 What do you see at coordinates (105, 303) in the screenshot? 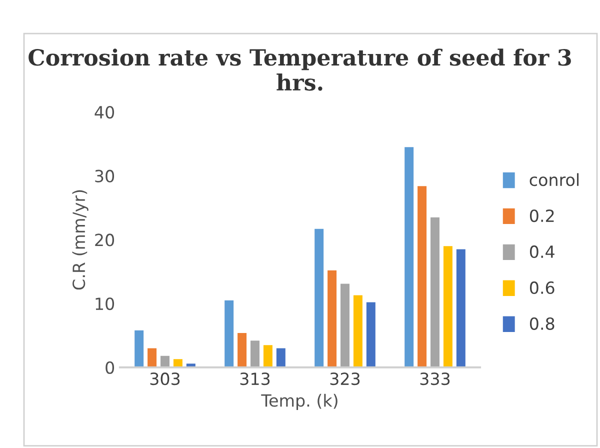
I see `y-tick-label: 10` at bounding box center [105, 303].